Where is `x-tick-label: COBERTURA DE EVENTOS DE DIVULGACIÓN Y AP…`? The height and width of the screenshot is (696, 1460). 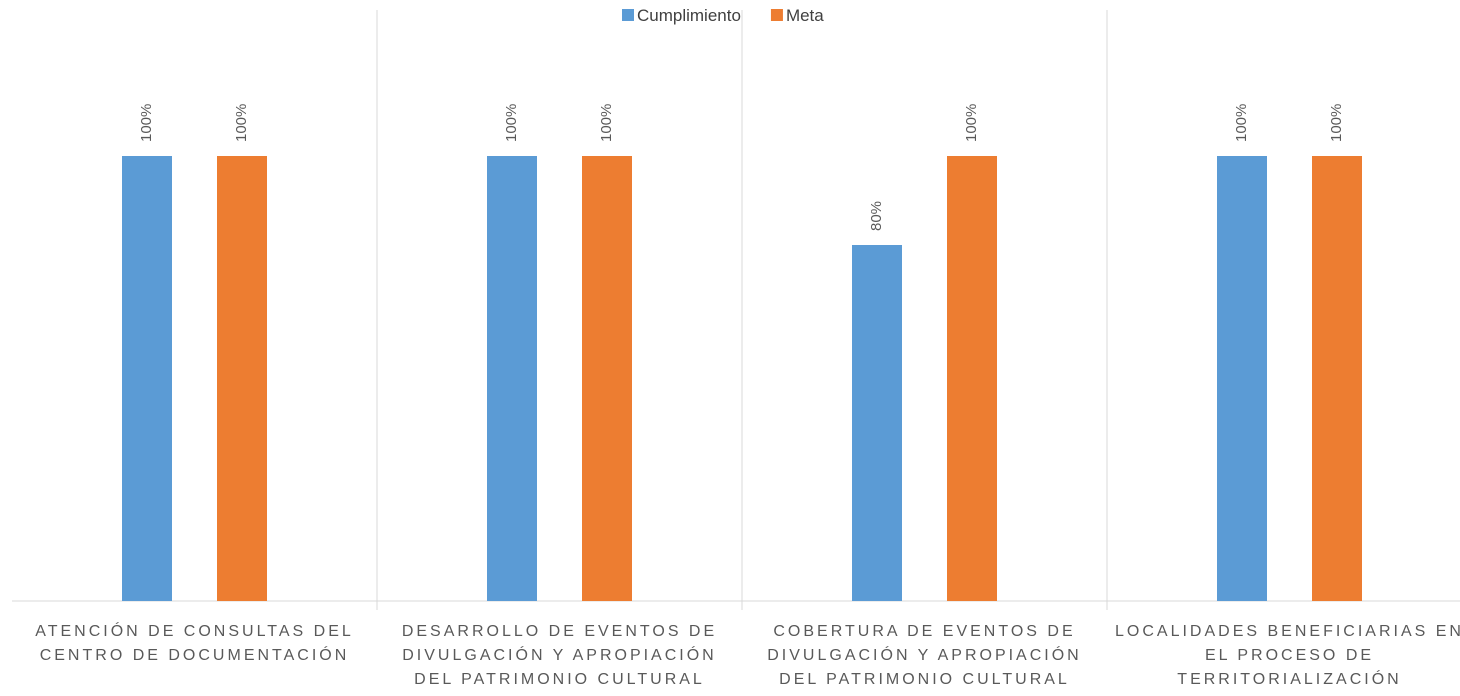
x-tick-label: COBERTURA DE EVENTOS DE DIVULGACIÓN Y AP… is located at coordinates (924, 655).